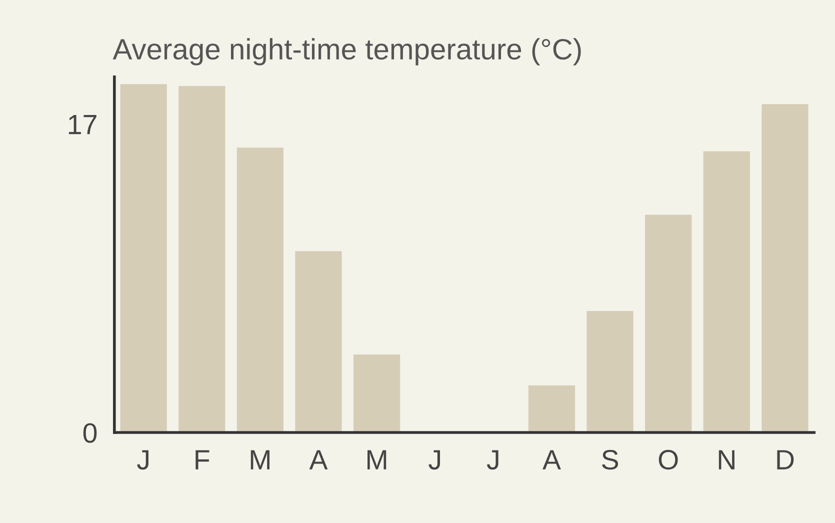 The image size is (835, 523). I want to click on x-tick-label: F, so click(203, 460).